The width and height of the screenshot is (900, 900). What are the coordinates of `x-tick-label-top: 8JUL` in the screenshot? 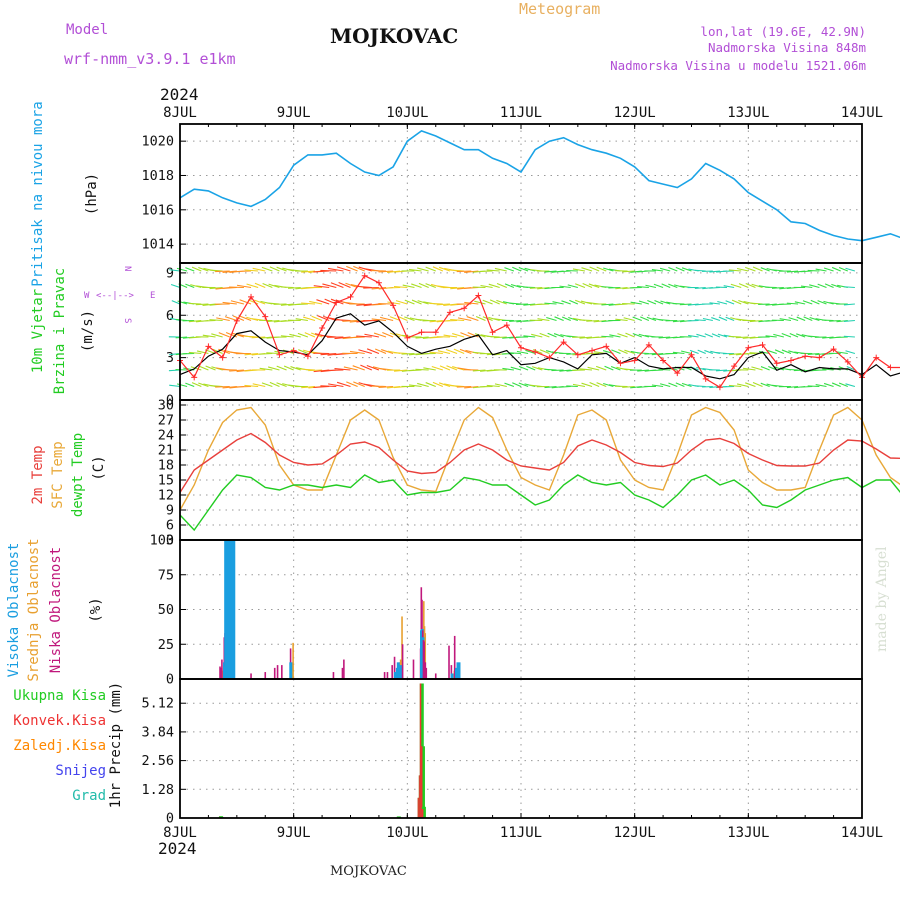 It's located at (180, 113).